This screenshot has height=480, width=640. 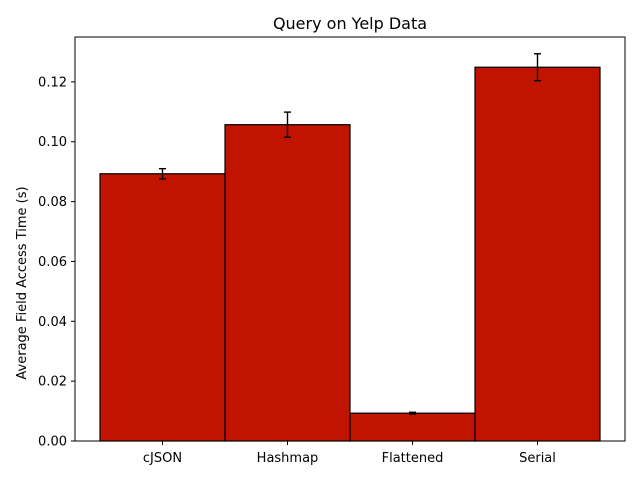 I want to click on y-tick-label: 0.06, so click(x=52, y=262).